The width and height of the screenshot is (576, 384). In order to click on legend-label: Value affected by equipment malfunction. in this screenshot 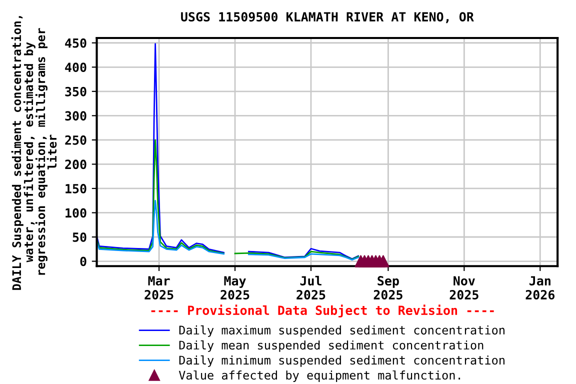, I will do `click(319, 376)`.